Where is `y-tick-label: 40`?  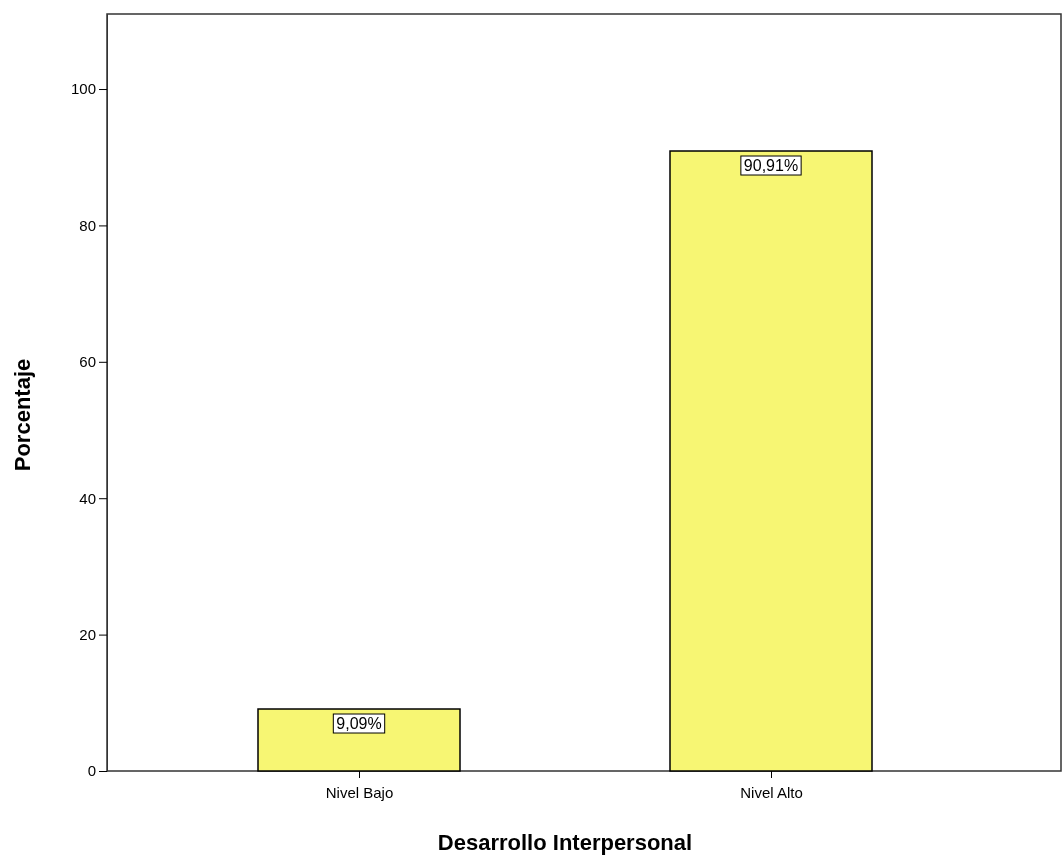 y-tick-label: 40 is located at coordinates (87, 498).